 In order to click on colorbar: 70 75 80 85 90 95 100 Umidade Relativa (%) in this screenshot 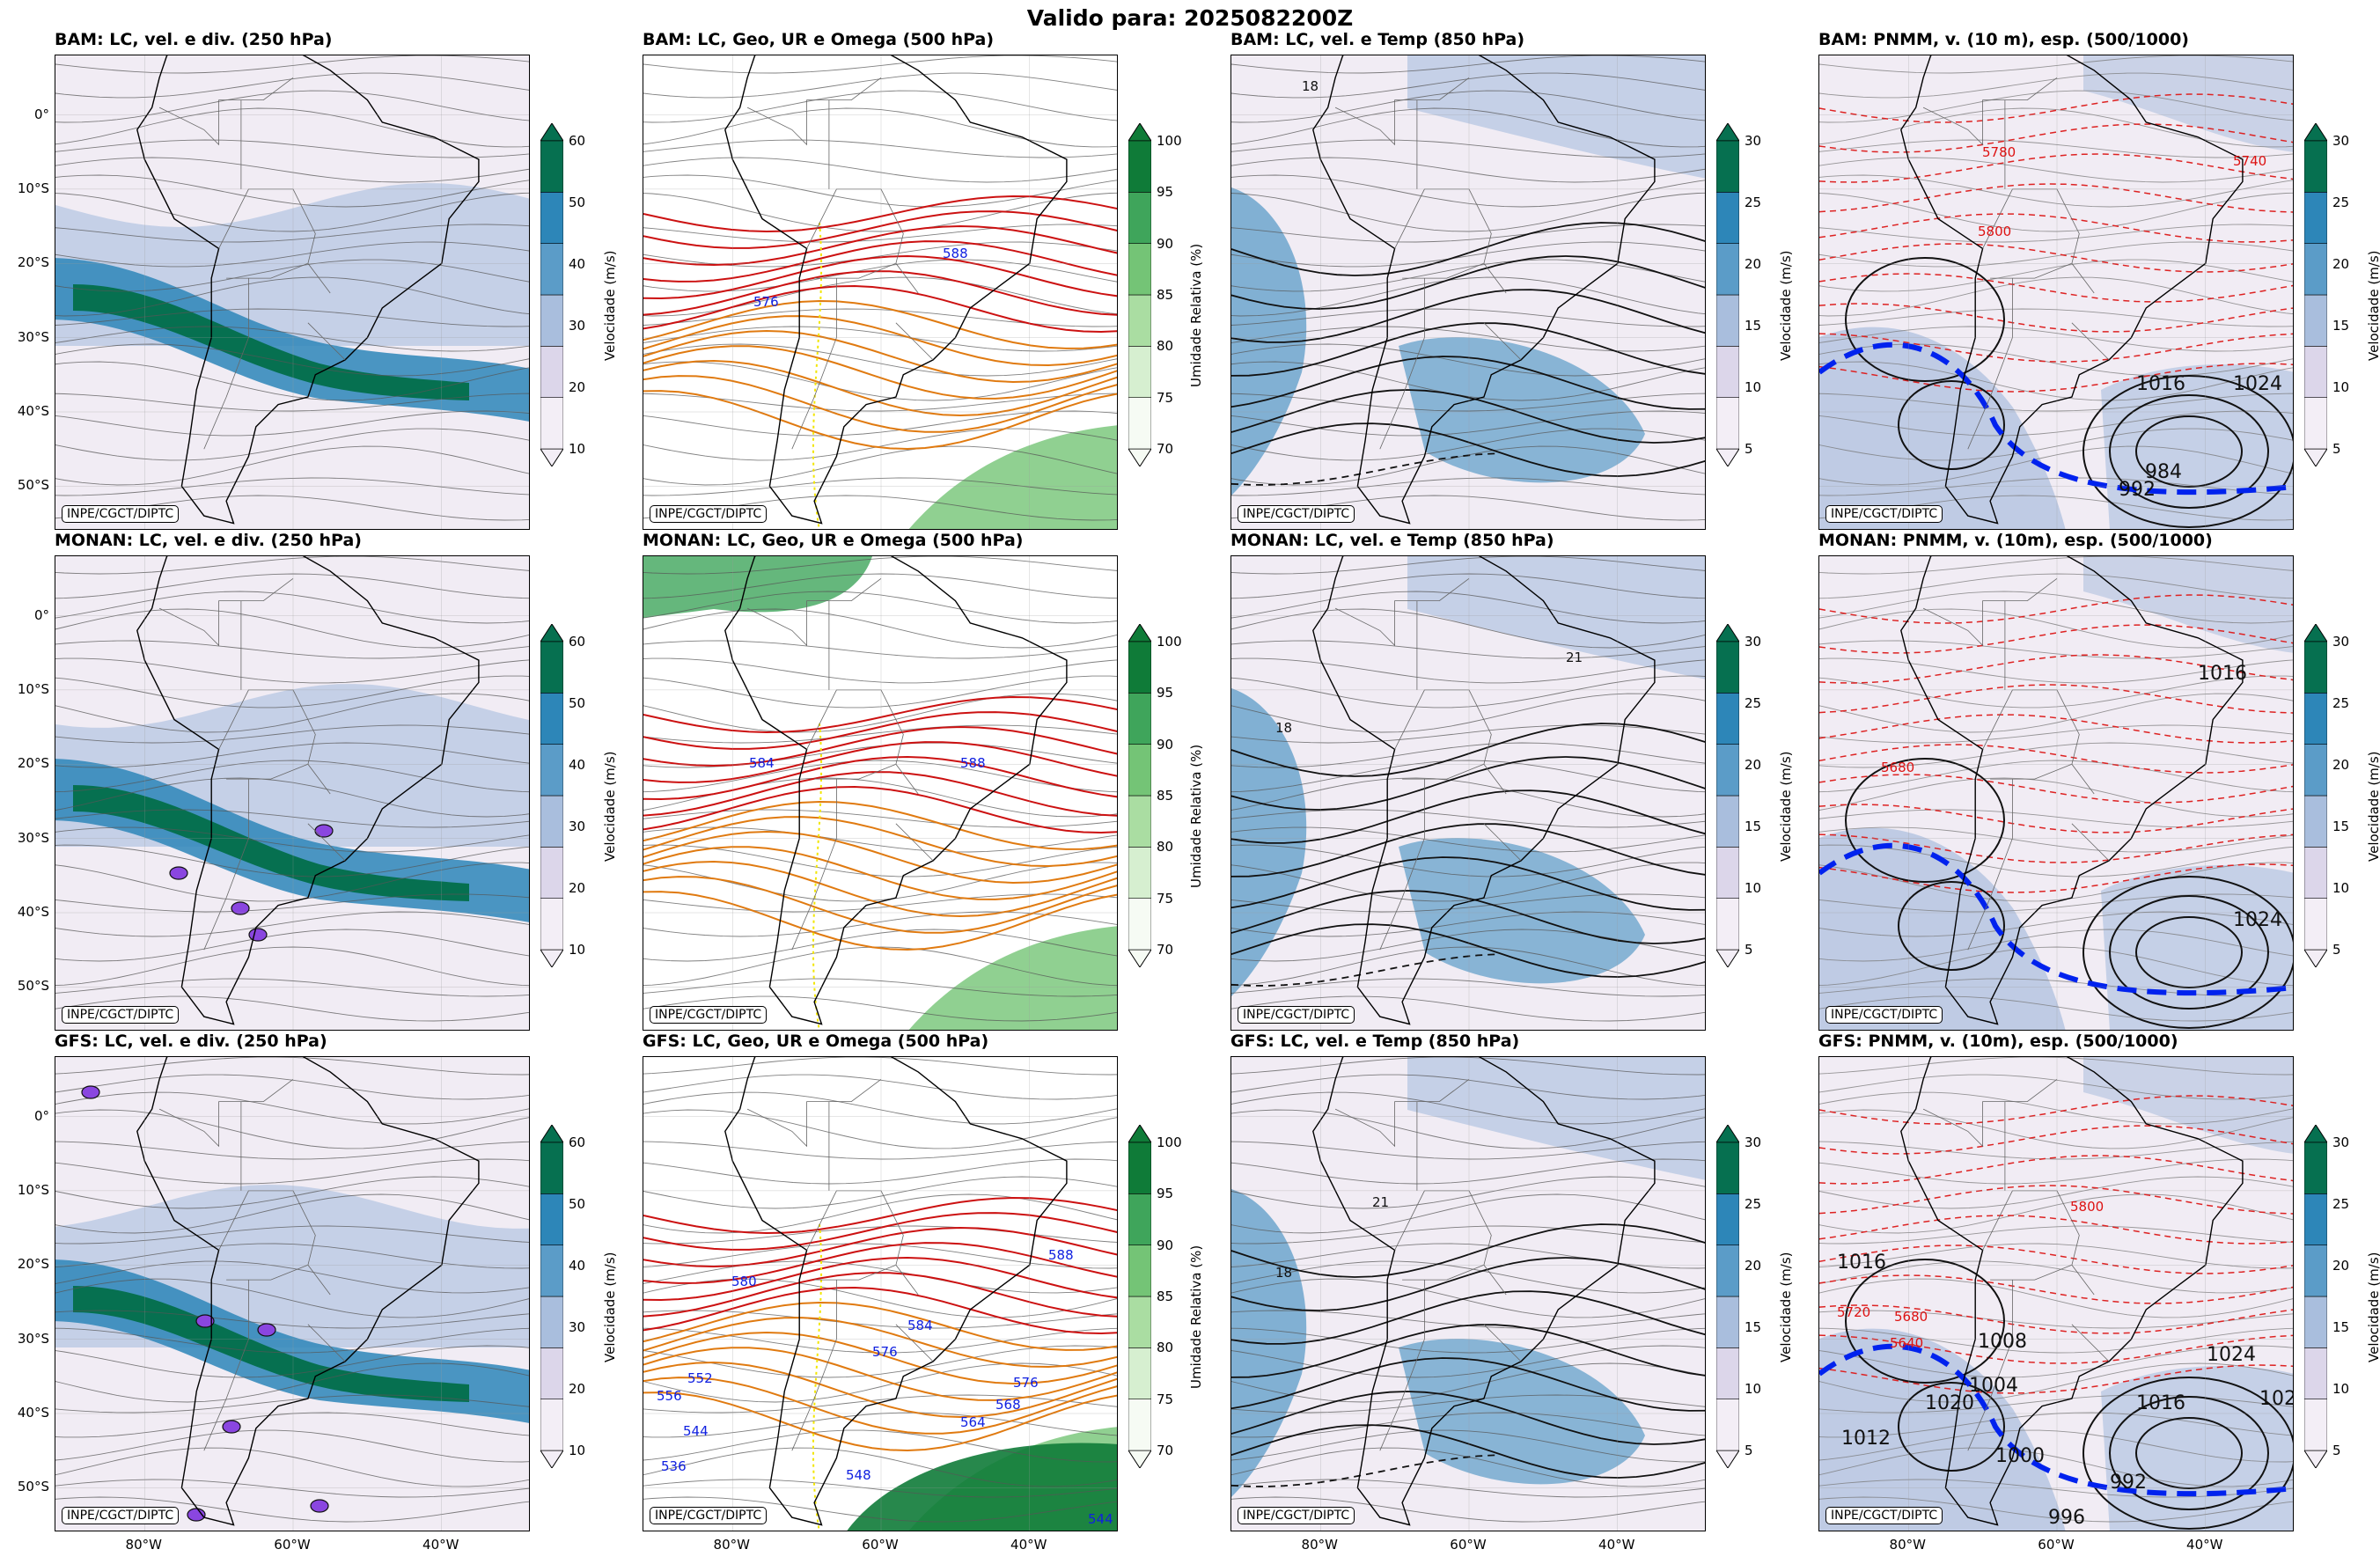, I will do `click(1170, 1296)`.